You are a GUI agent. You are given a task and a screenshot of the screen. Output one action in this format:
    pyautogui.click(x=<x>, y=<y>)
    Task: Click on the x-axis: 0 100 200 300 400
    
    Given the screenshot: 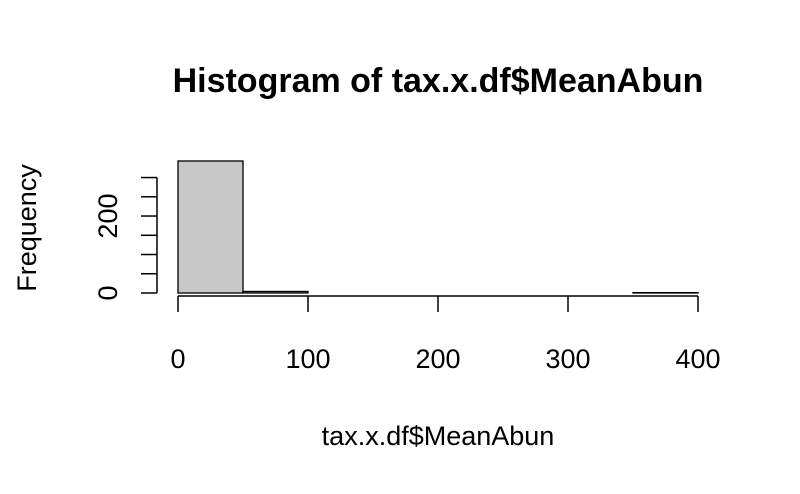 What is the action you would take?
    pyautogui.click(x=445, y=334)
    